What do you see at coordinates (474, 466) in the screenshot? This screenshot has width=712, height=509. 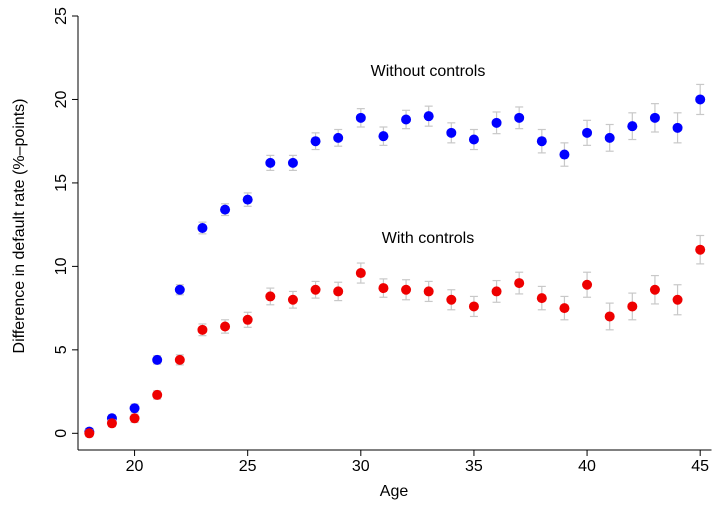 I see `x-tick-label: 35` at bounding box center [474, 466].